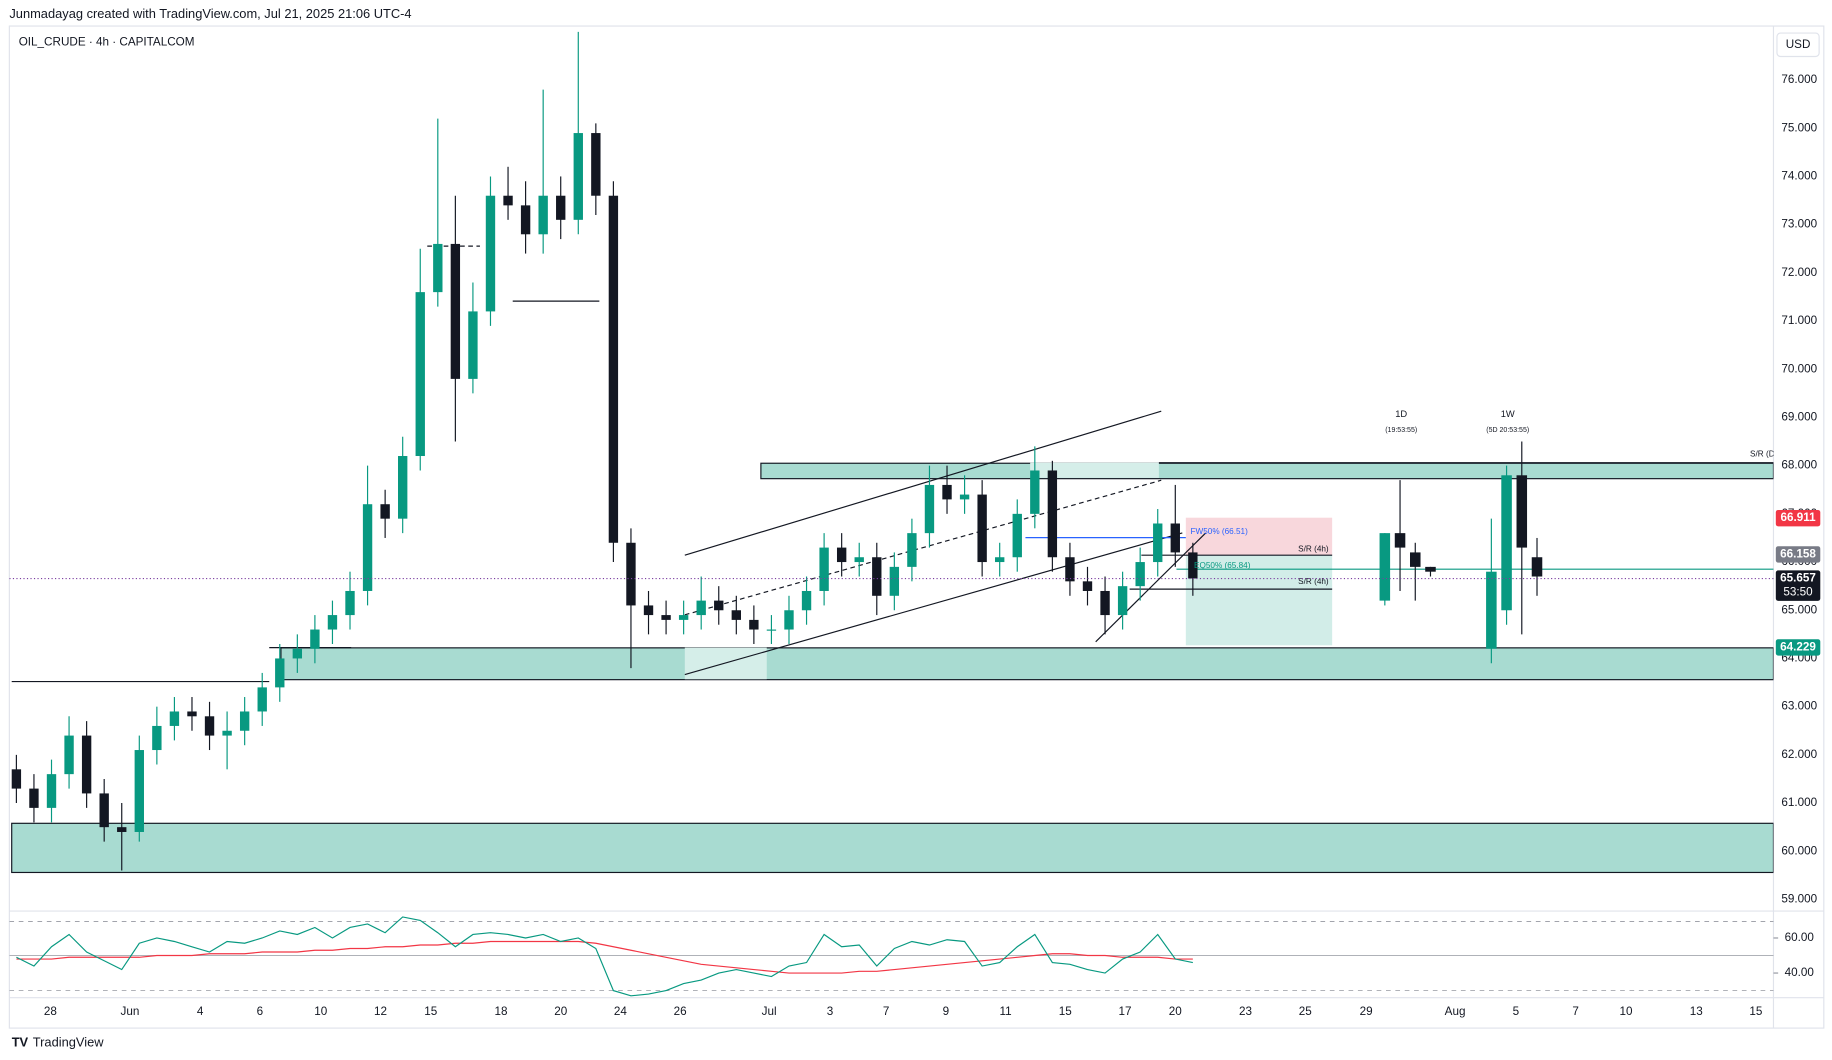  Describe the element at coordinates (200, 1011) in the screenshot. I see `x-tick-label: 4` at that location.